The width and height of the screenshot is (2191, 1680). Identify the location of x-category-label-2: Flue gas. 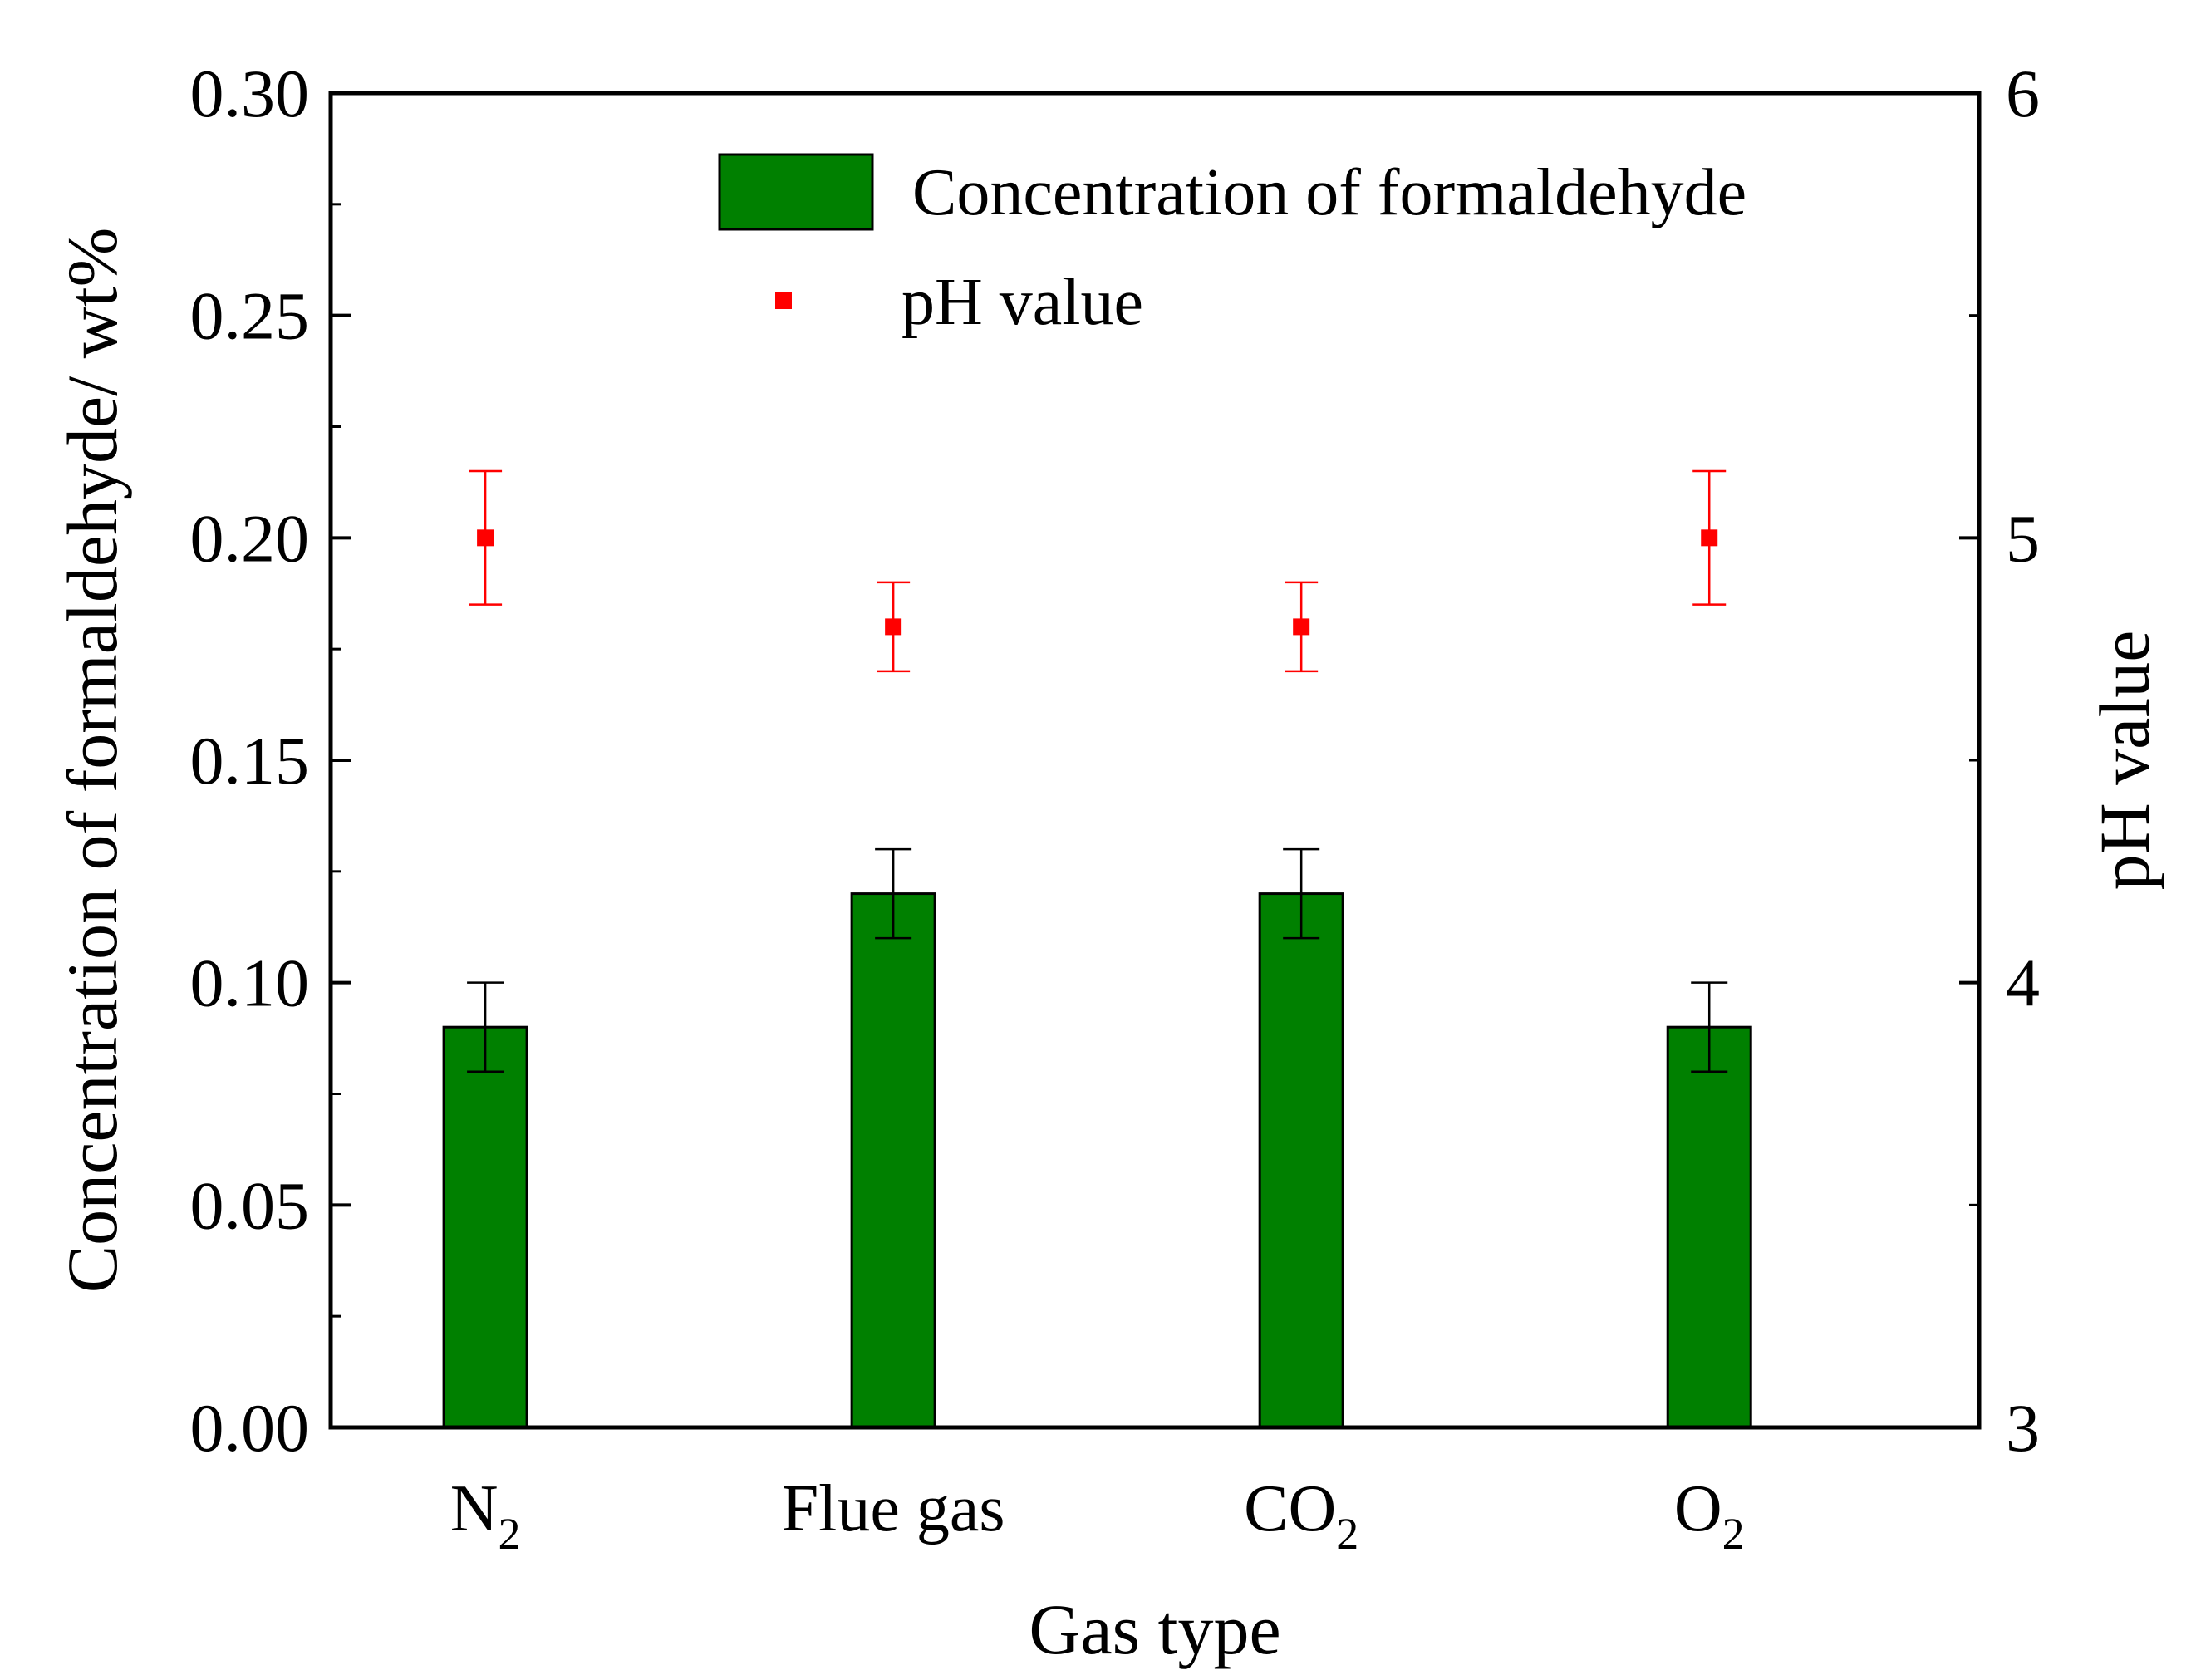
(893, 1508).